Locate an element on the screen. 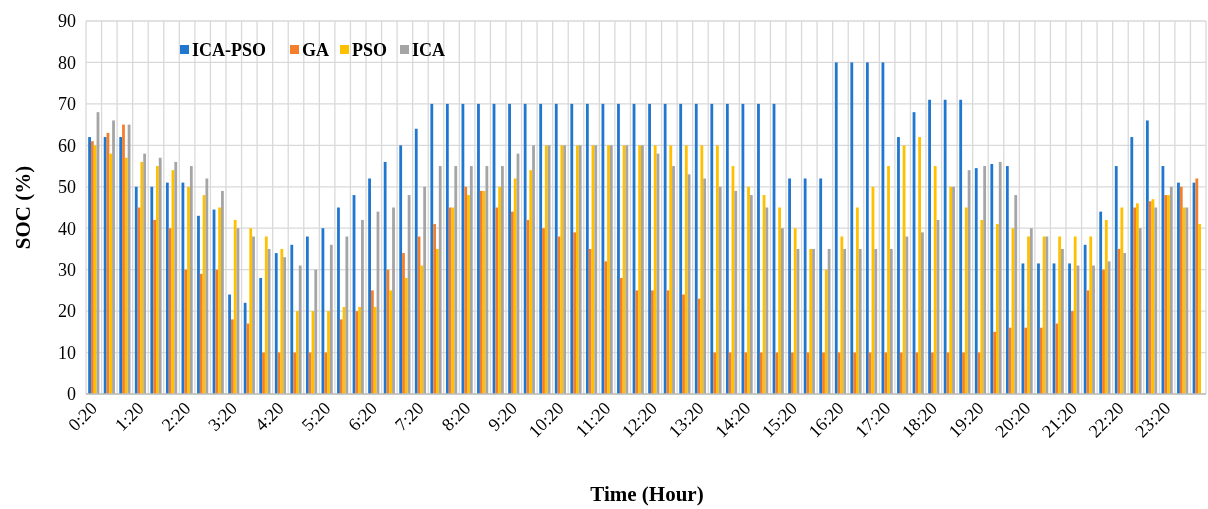  y-tick-label: 70 is located at coordinates (67, 104).